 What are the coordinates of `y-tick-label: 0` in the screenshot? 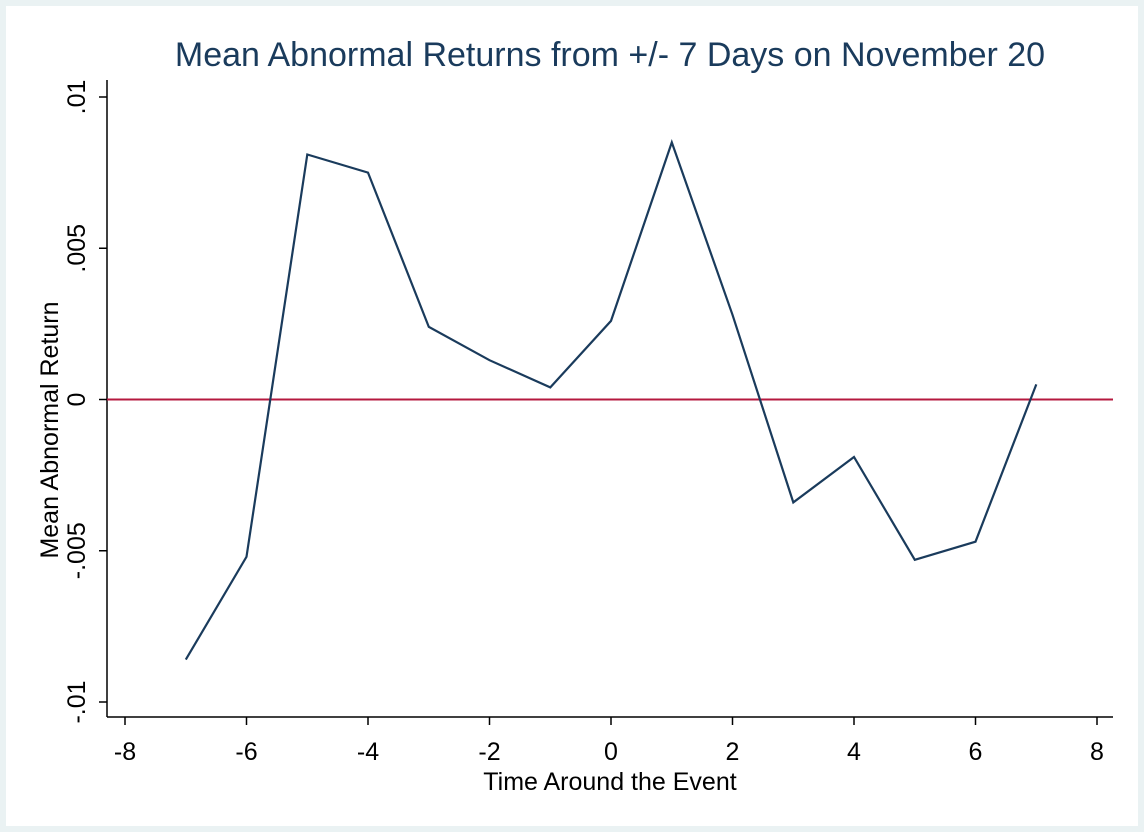 It's located at (77, 400).